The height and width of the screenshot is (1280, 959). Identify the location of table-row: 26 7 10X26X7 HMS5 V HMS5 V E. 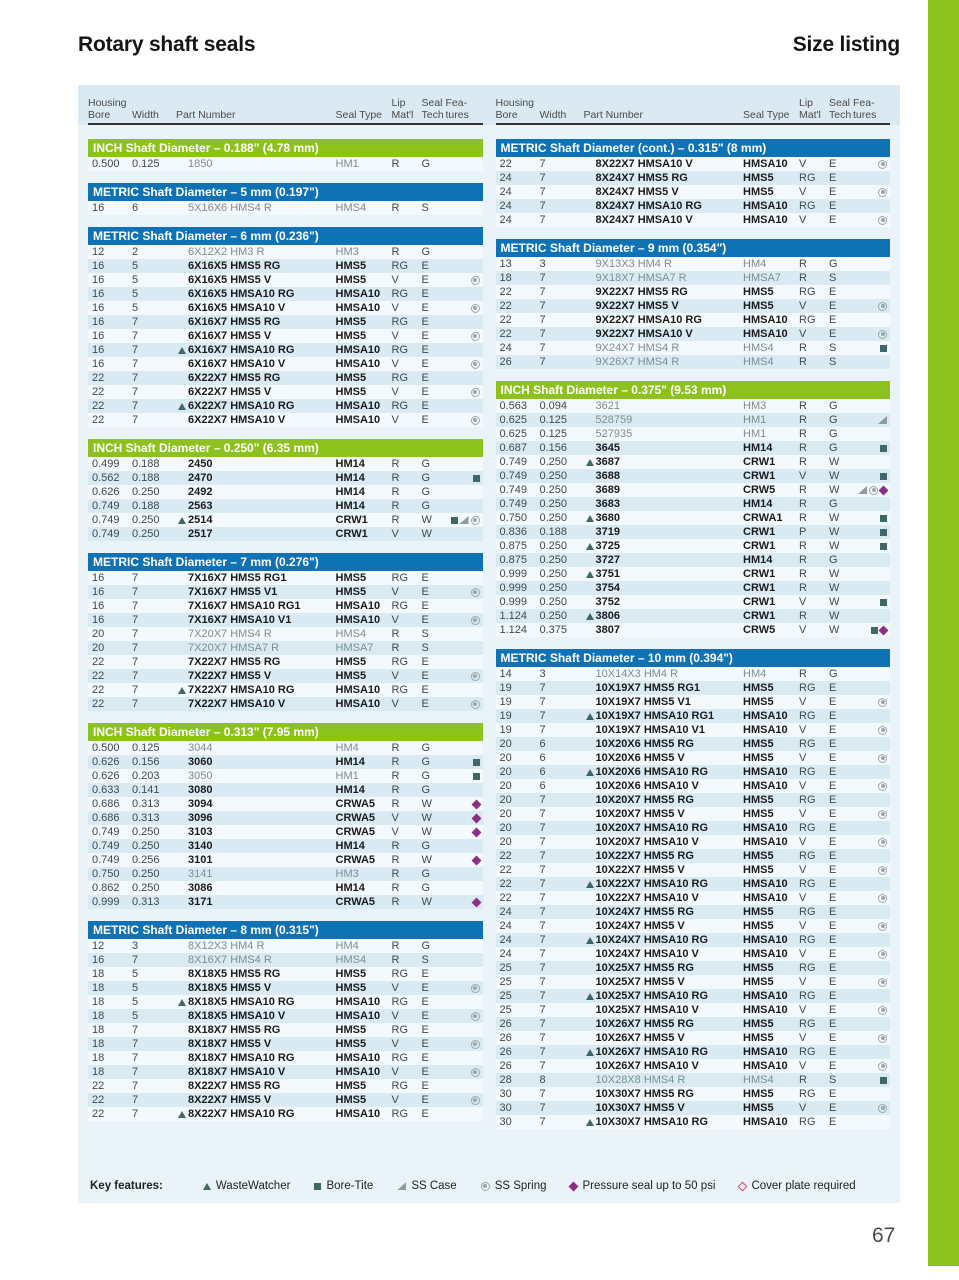
(692, 1038).